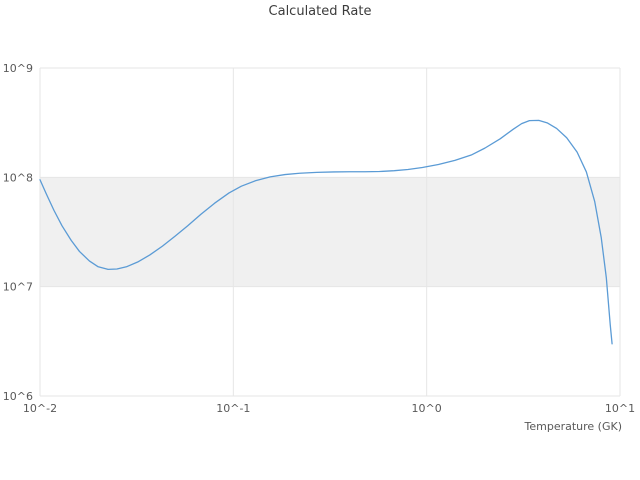 The height and width of the screenshot is (480, 640). What do you see at coordinates (40, 408) in the screenshot?
I see `x-tick-label: 10^-2` at bounding box center [40, 408].